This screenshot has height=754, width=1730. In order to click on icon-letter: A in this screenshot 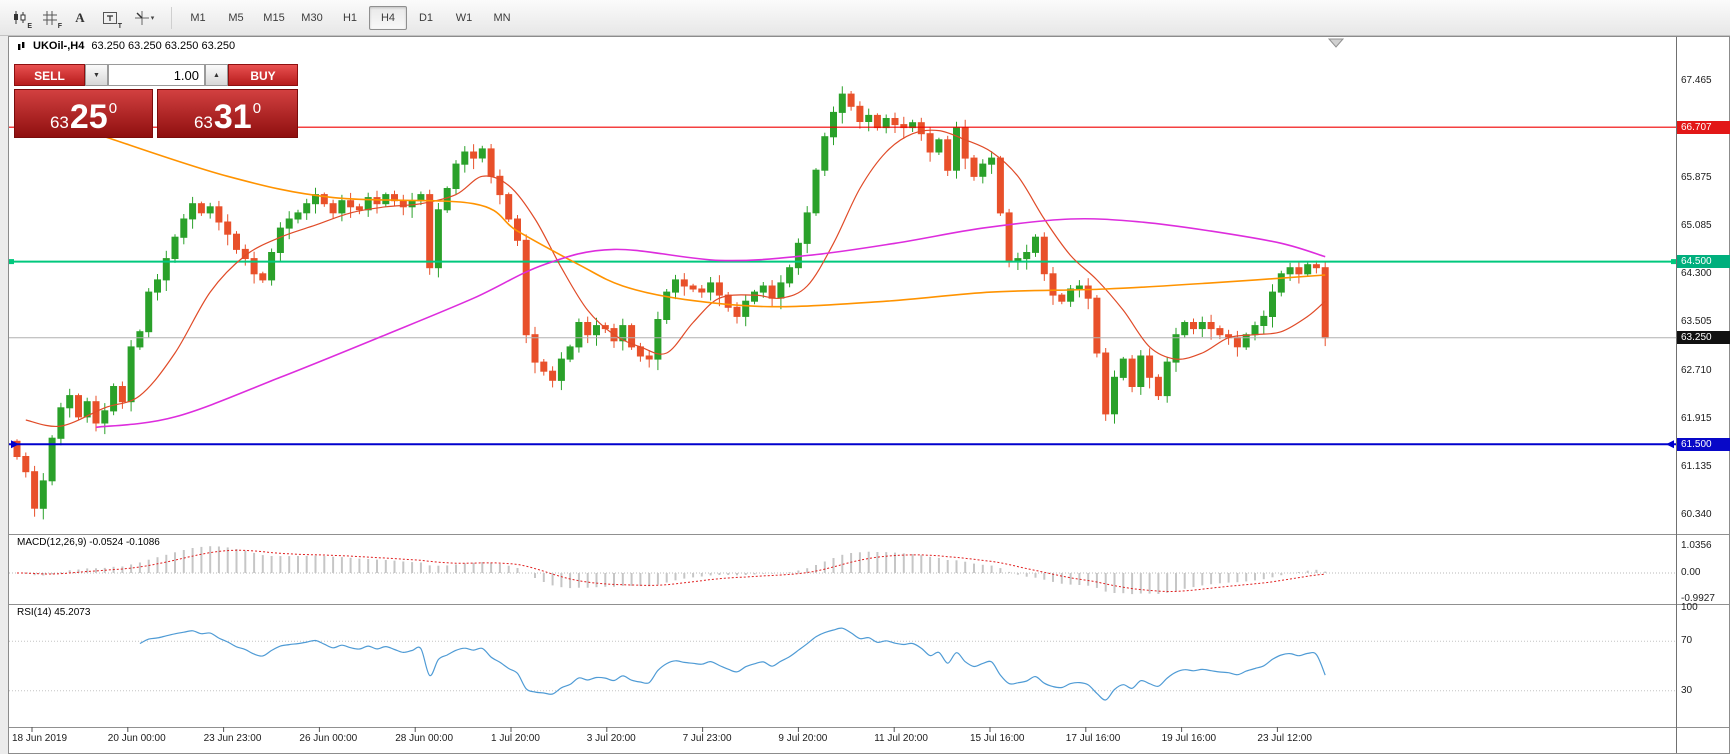, I will do `click(80, 17)`.